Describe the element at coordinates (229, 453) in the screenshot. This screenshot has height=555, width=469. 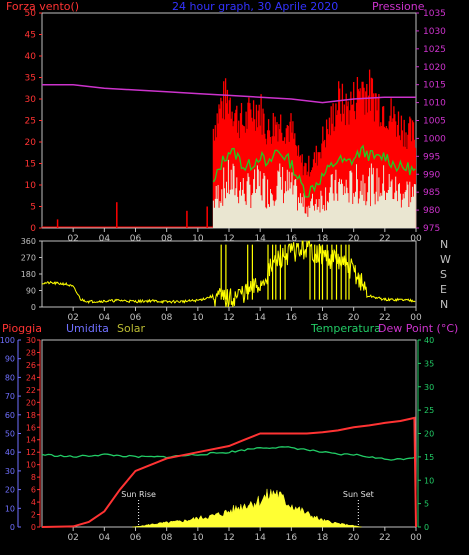
I see `temperature-series` at that location.